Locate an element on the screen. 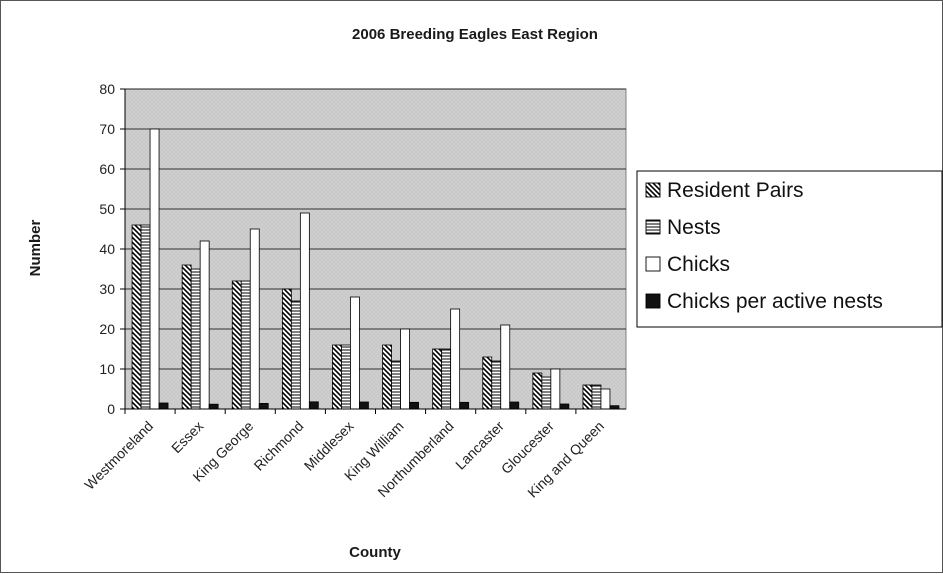  y-tick-label: 50 is located at coordinates (107, 209).